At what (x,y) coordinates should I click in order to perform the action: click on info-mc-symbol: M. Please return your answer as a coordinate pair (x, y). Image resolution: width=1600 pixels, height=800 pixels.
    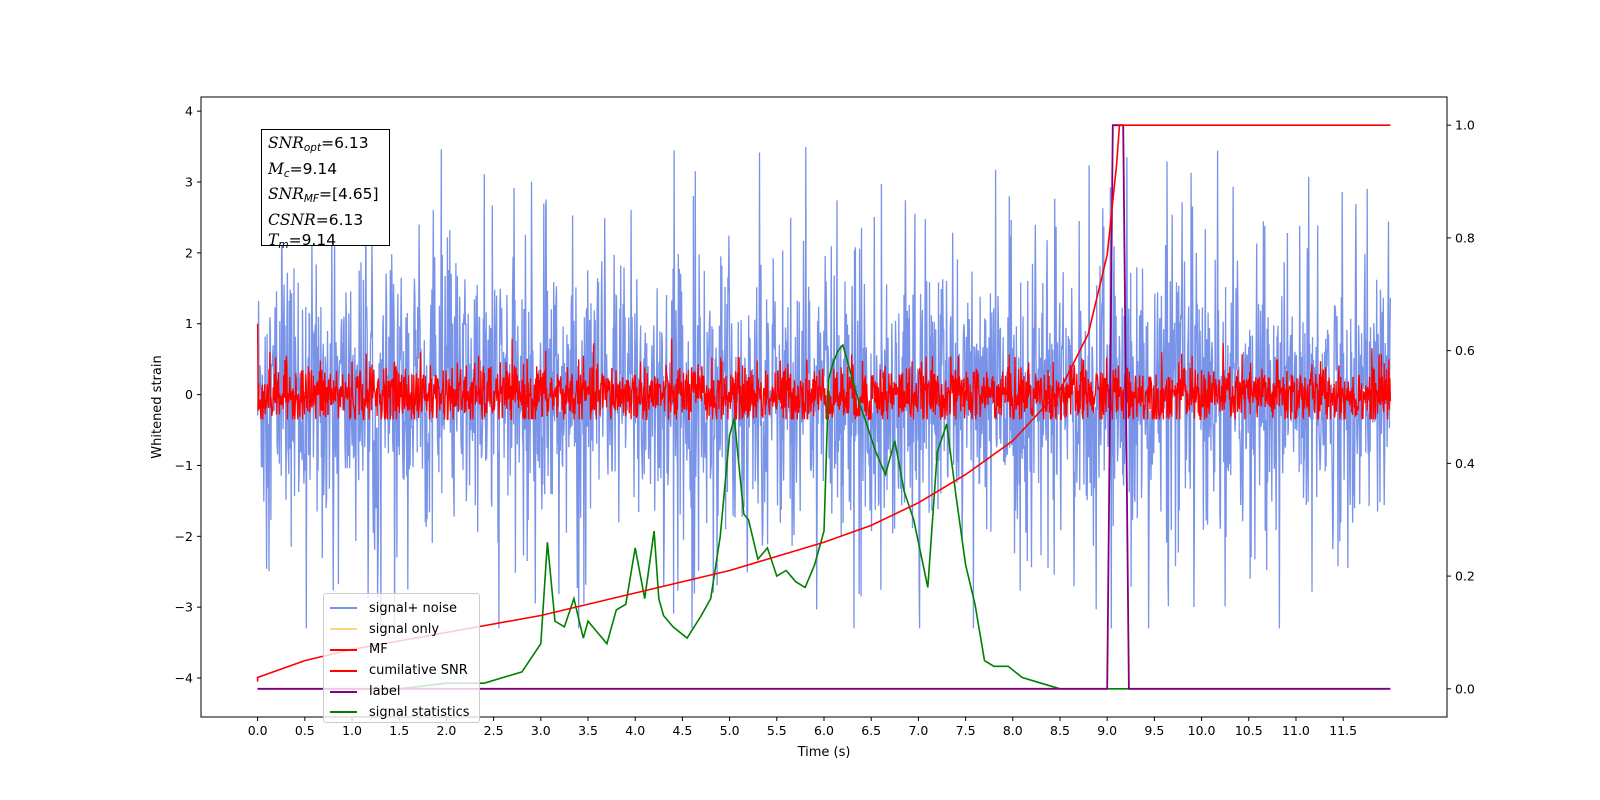
    Looking at the image, I should click on (276, 168).